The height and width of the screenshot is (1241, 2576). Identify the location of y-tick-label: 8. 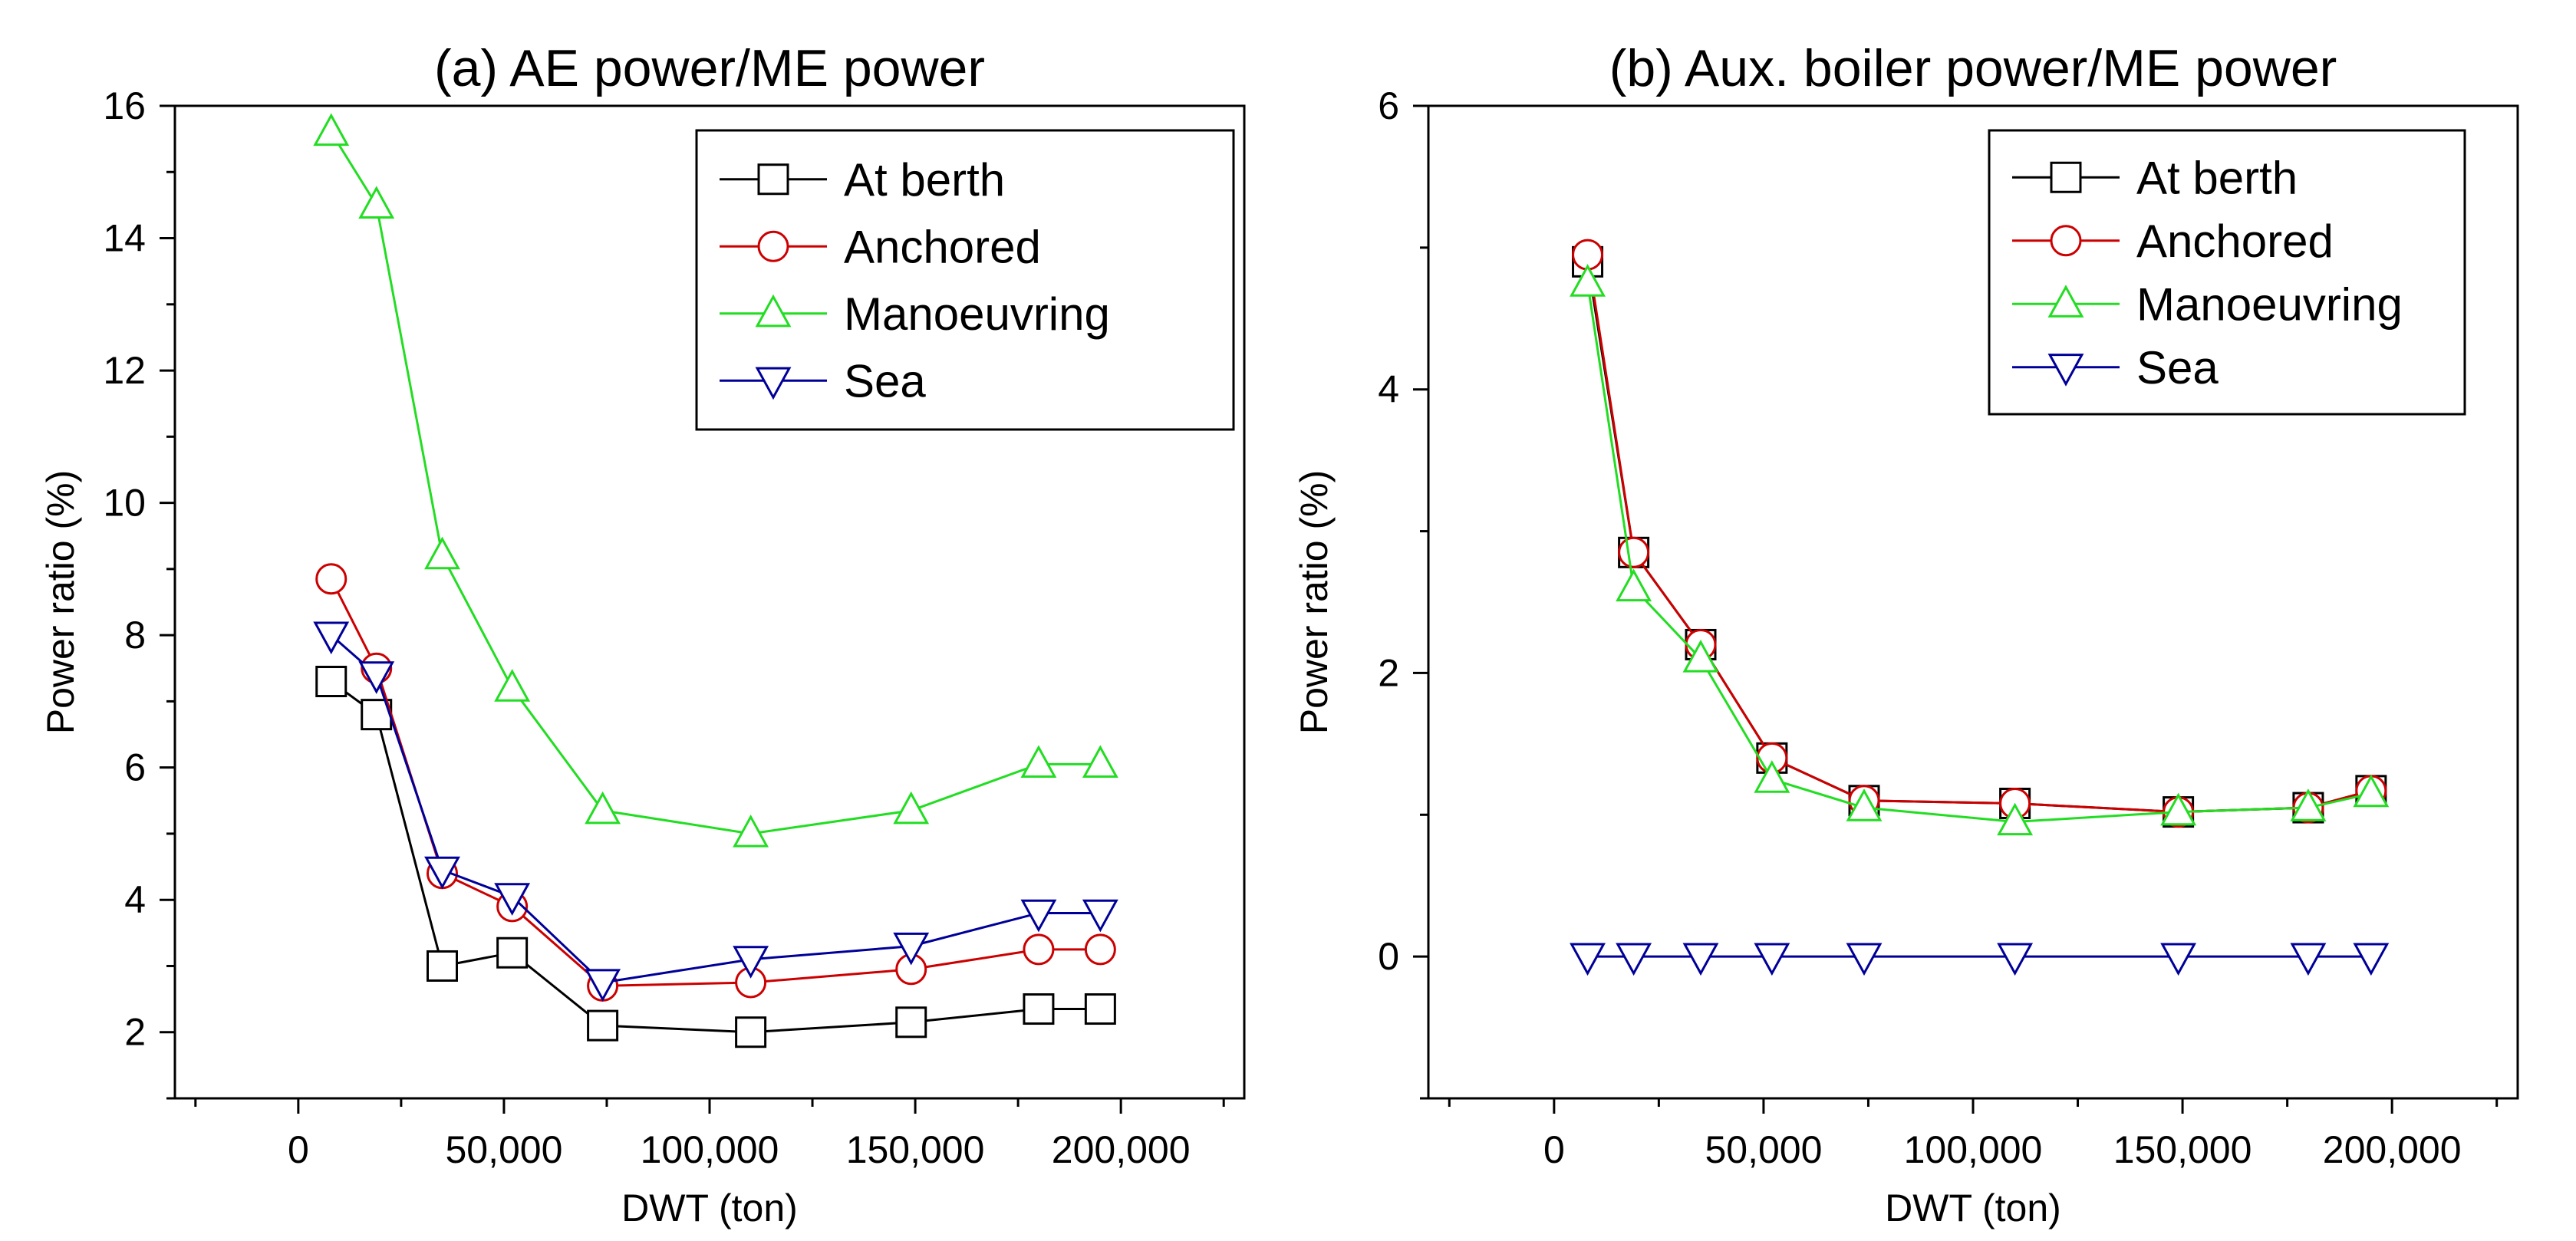
(135, 636).